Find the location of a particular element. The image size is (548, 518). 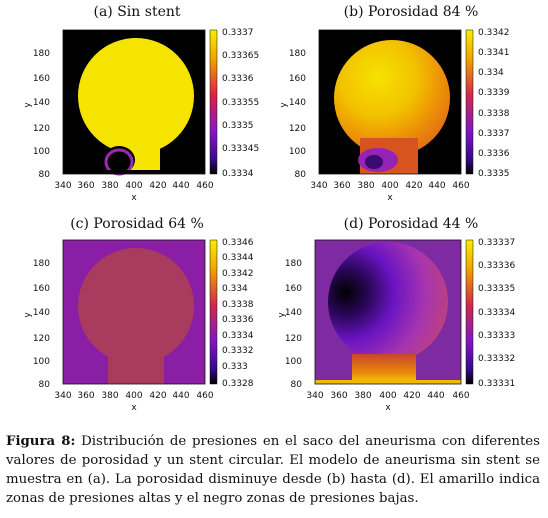

x-ticks-d: 340 360 380 400 420 440 460 is located at coordinates (387, 396).